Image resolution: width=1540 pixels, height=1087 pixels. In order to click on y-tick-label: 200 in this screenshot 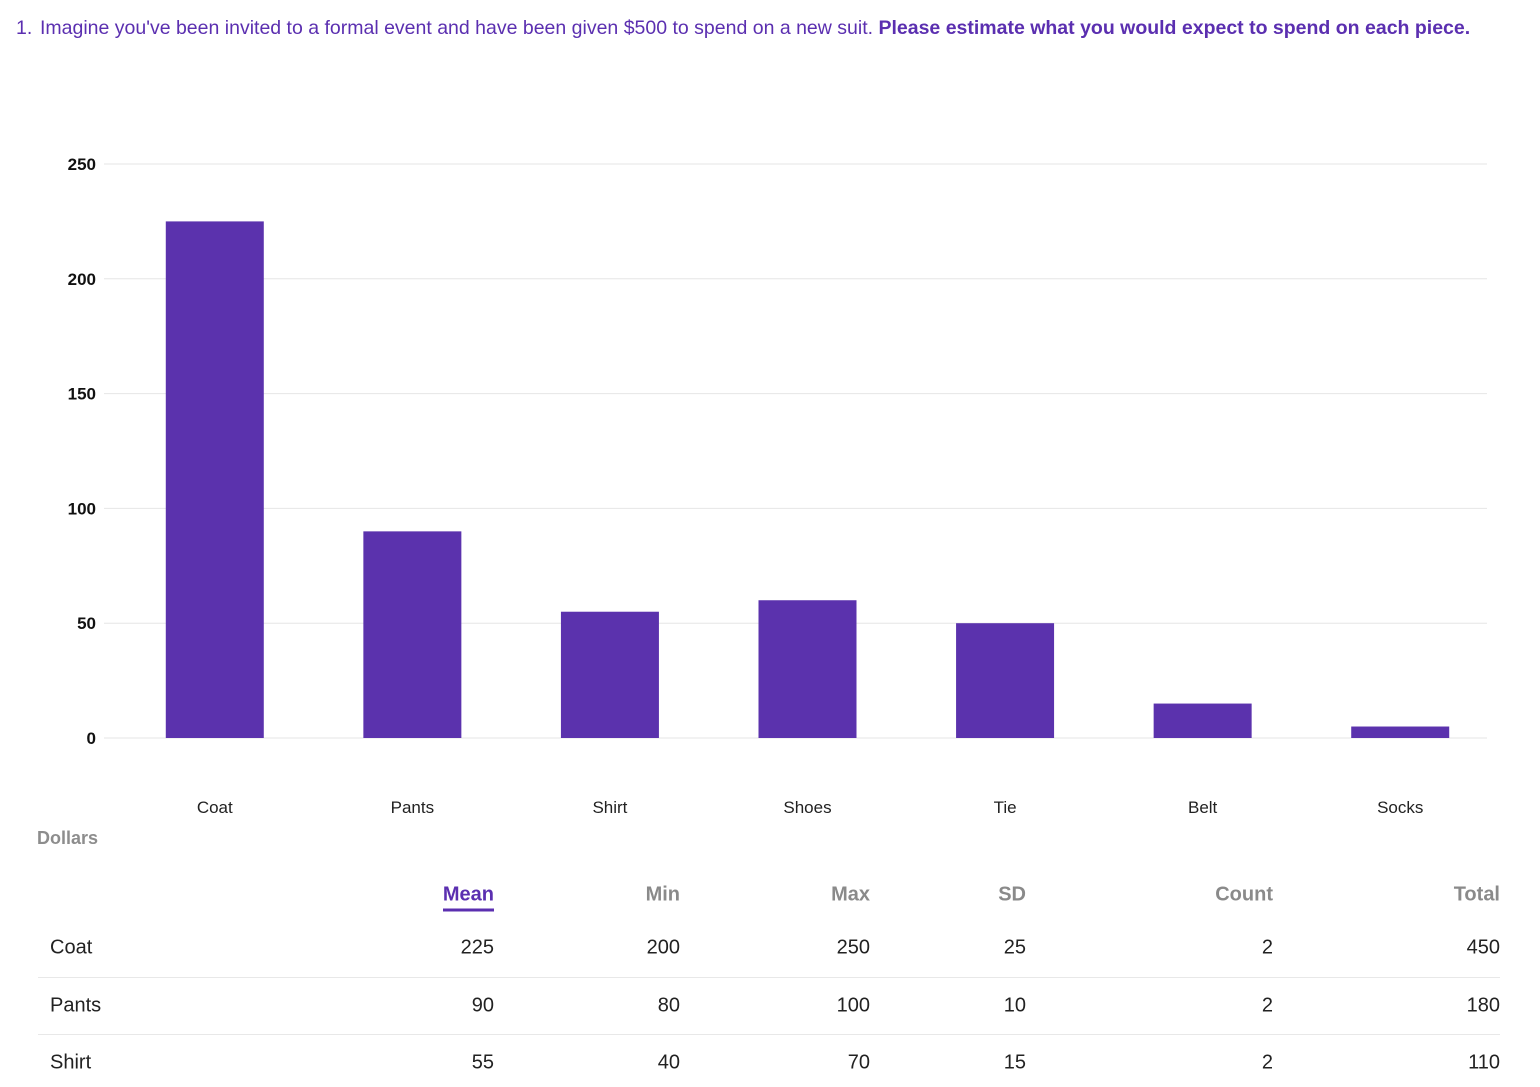, I will do `click(82, 279)`.